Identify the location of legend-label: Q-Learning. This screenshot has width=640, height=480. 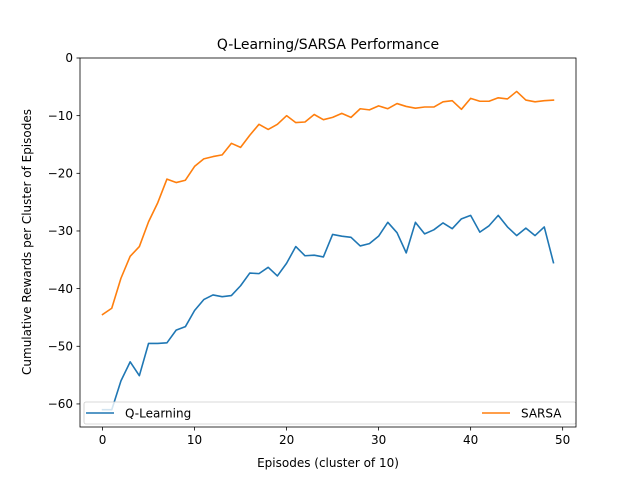
(158, 413).